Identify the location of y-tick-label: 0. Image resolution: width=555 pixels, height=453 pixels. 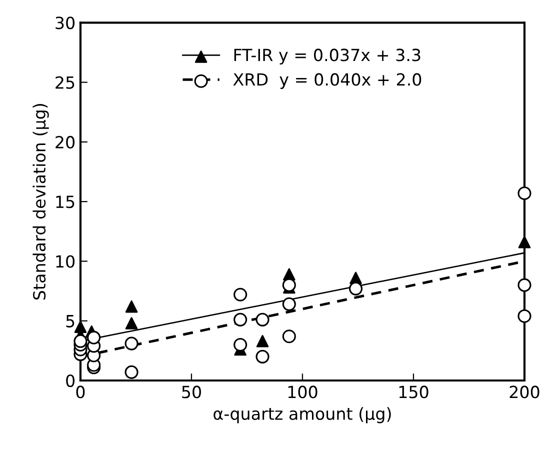
(70, 381).